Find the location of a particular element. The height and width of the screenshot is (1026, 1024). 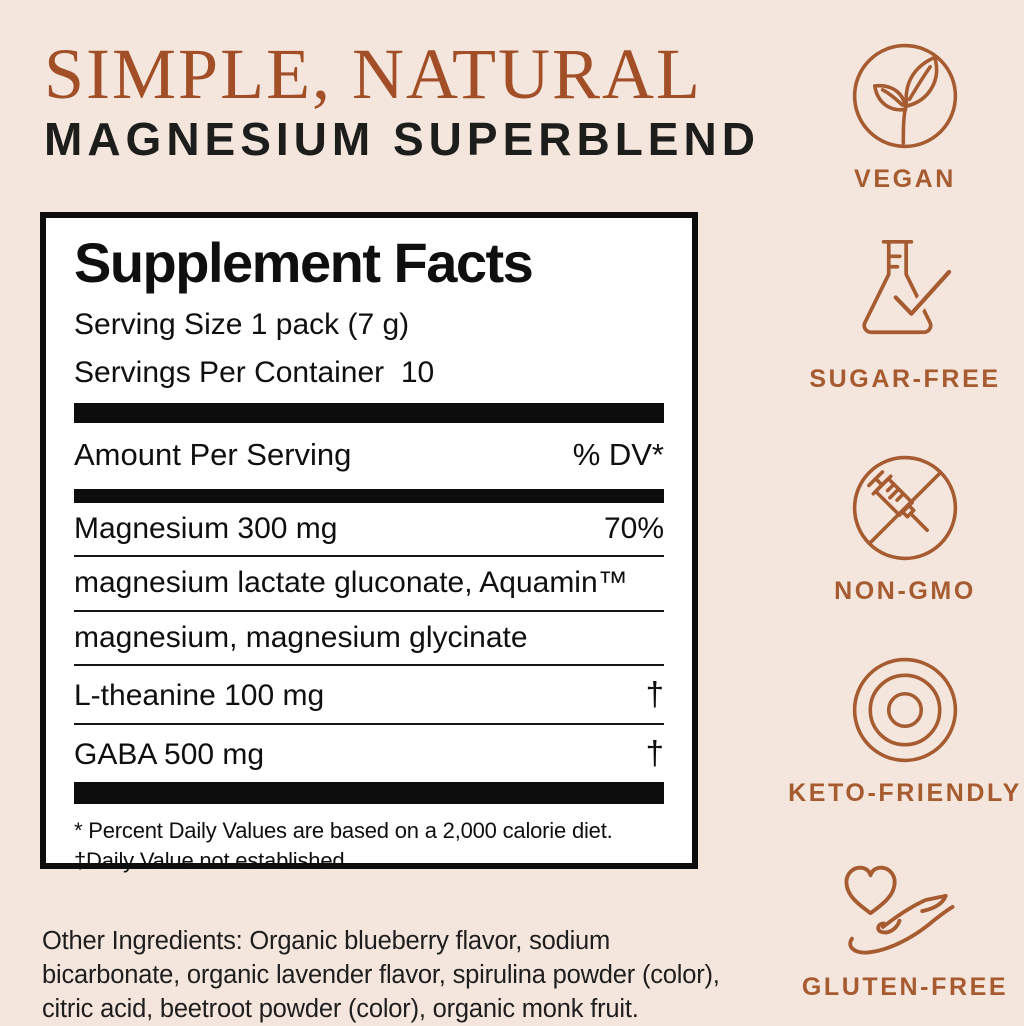

nutrient-name: magnesium, magnesium glycinate is located at coordinates (301, 637).